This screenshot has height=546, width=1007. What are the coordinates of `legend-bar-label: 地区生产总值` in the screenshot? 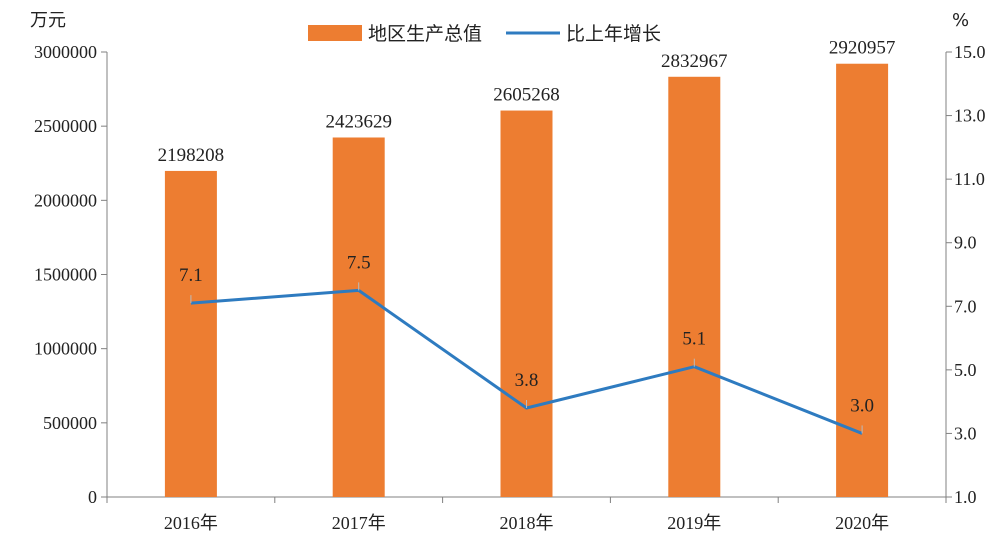 It's located at (425, 34).